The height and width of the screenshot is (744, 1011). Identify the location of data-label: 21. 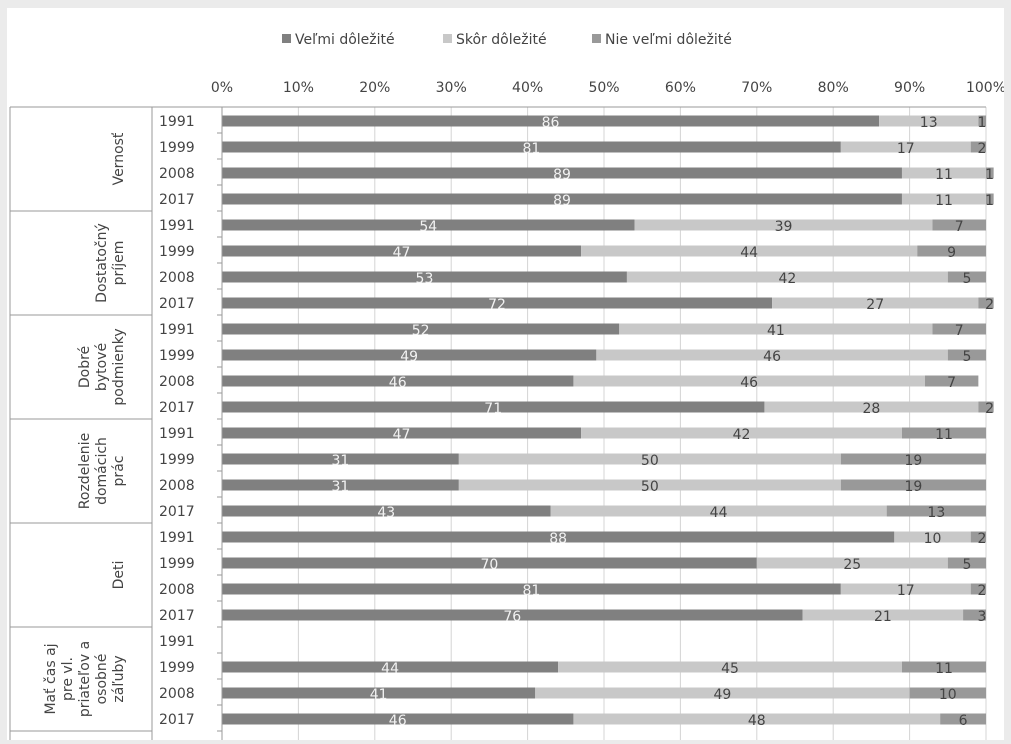
(883, 617).